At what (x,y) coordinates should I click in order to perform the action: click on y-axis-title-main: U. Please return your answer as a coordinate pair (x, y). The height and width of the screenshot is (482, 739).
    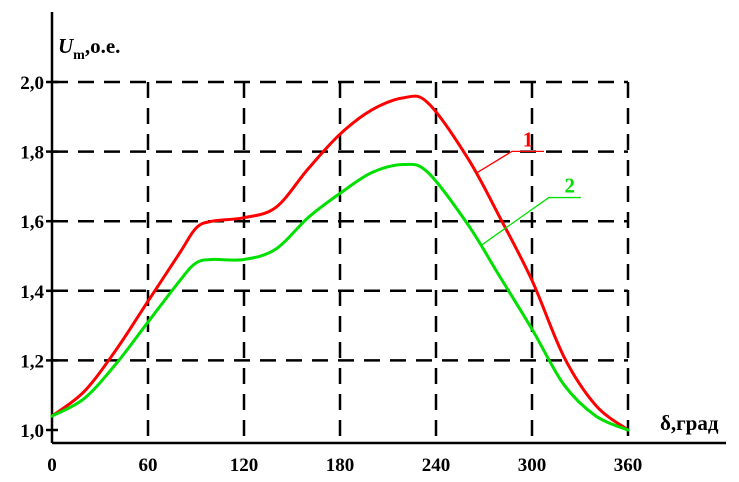
    Looking at the image, I should click on (66, 46).